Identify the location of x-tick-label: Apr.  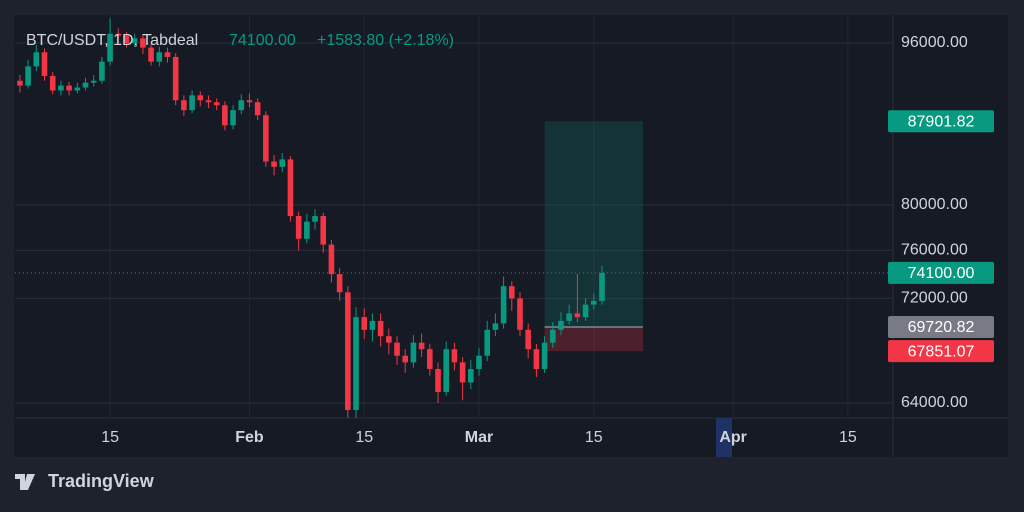
(733, 437).